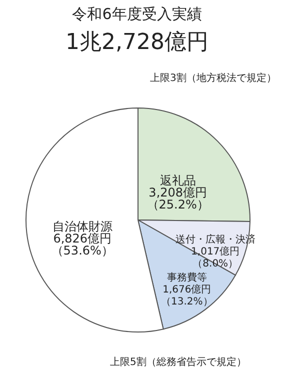 This screenshot has height=378, width=284. Describe the element at coordinates (213, 78) in the screenshot. I see `text: 上限3割（地方税法で規定）` at that location.